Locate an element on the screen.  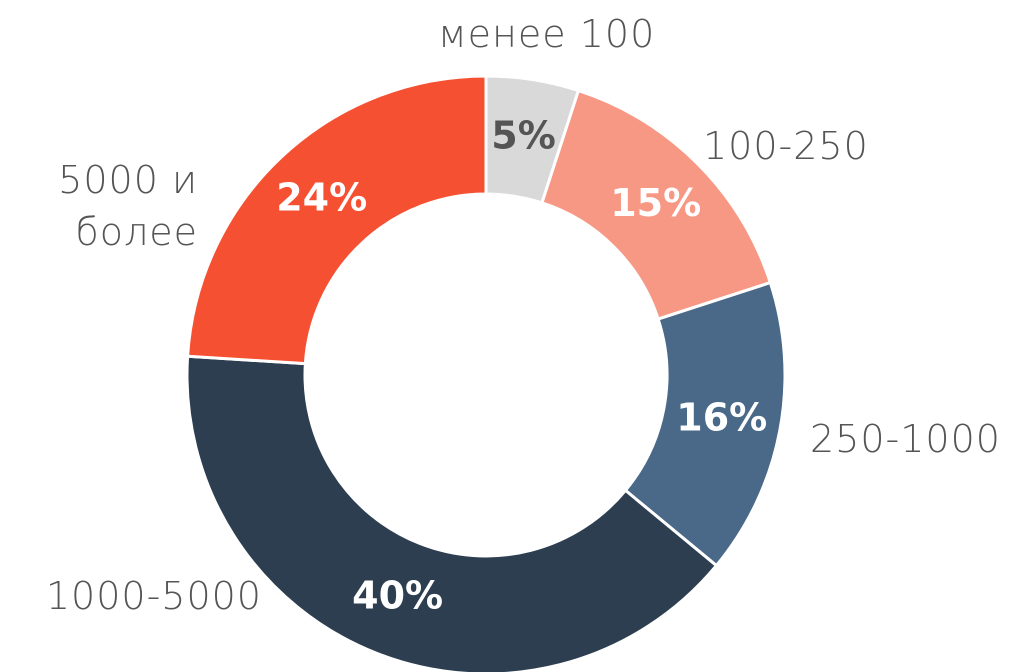
value-label: 5% is located at coordinates (523, 135).